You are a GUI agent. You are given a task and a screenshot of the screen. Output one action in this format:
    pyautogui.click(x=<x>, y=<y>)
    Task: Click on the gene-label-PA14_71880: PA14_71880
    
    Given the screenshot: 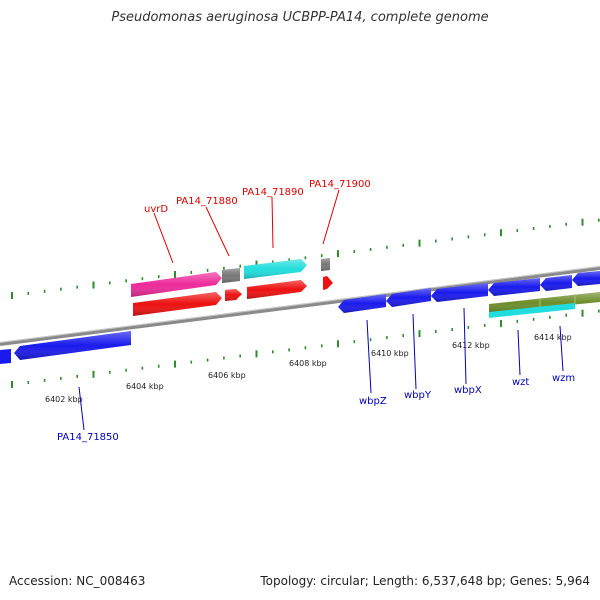 What is the action you would take?
    pyautogui.click(x=207, y=201)
    